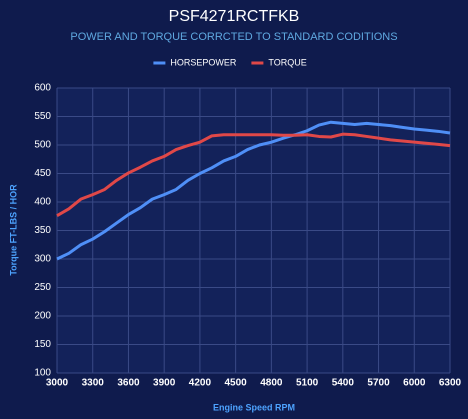 This screenshot has height=419, width=468. Describe the element at coordinates (254, 407) in the screenshot. I see `x-axis-label: Engine Speed RPM` at that location.